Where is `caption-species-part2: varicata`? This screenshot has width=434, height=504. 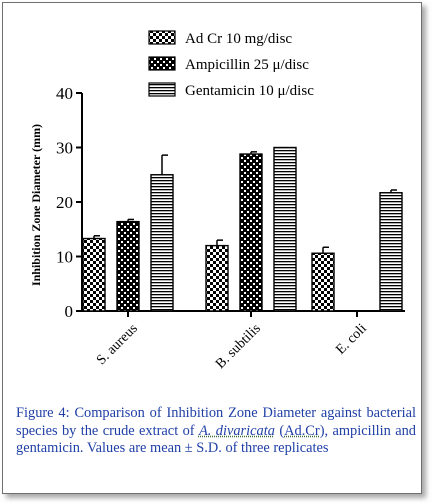 caption-species-part2: varicata is located at coordinates (250, 430).